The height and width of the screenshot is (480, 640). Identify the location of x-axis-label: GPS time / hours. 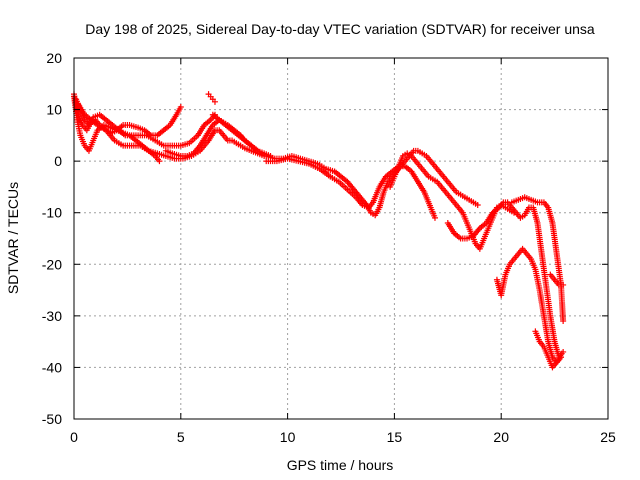
(340, 465).